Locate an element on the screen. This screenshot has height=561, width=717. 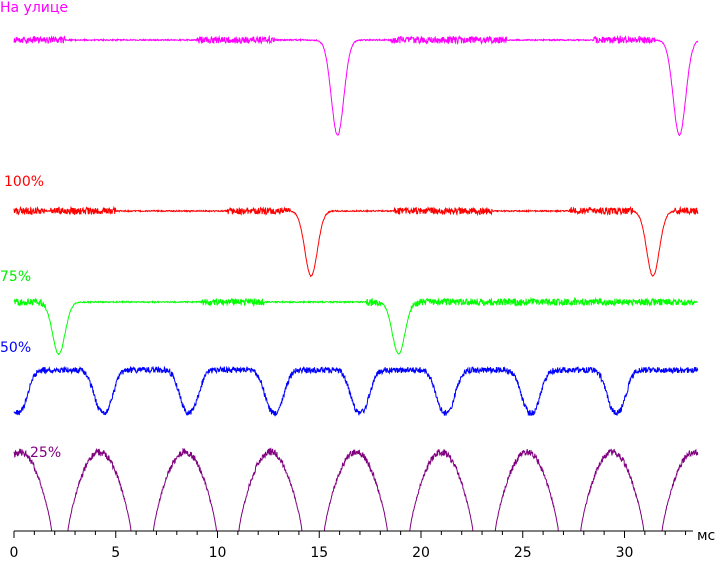
series-label-75: 75% is located at coordinates (15, 277).